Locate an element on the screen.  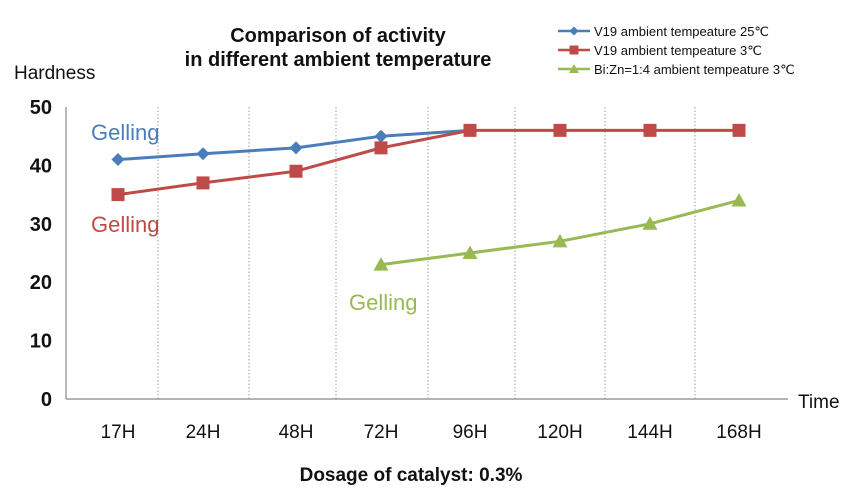
x-tick-label: 168H is located at coordinates (738, 432).